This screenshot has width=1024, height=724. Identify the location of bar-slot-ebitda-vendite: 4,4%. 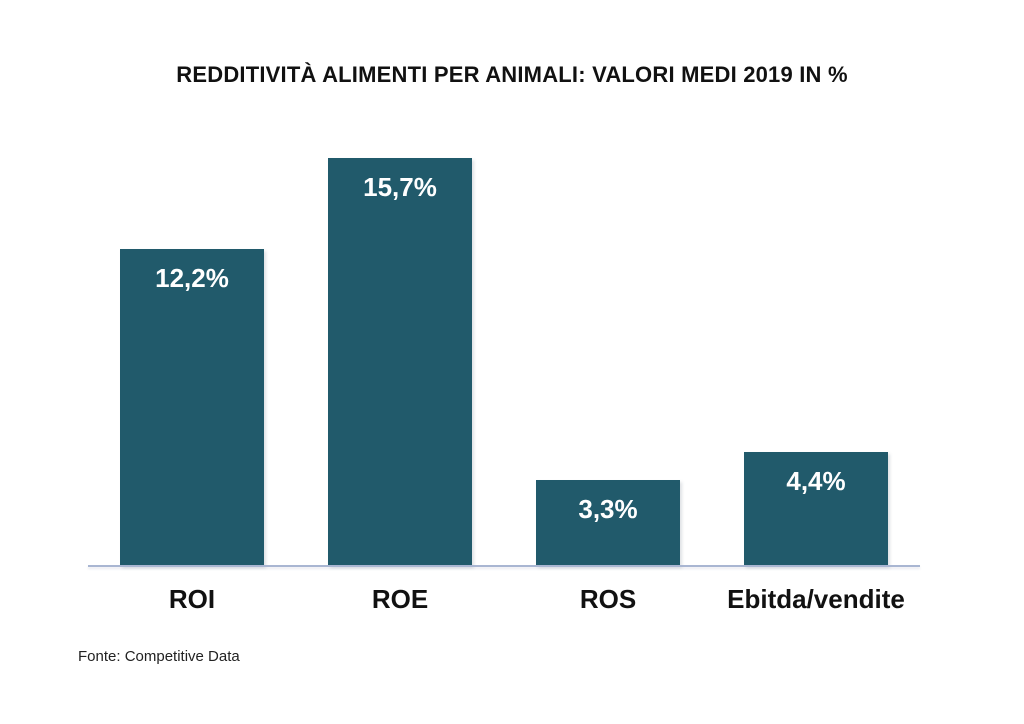
(816, 509).